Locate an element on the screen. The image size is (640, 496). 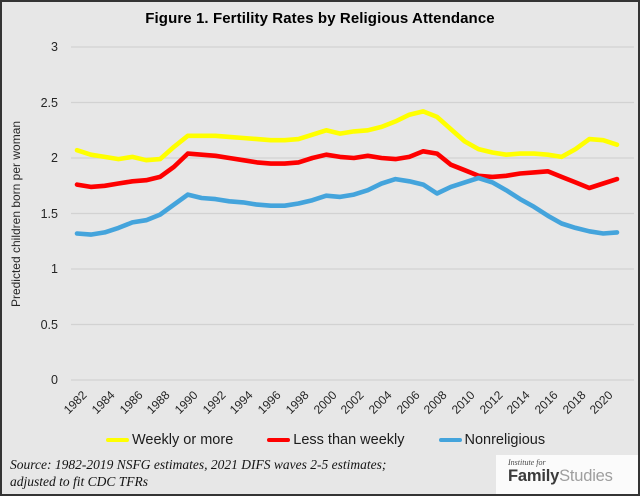
series-line-weekly-or-more is located at coordinates (347, 136).